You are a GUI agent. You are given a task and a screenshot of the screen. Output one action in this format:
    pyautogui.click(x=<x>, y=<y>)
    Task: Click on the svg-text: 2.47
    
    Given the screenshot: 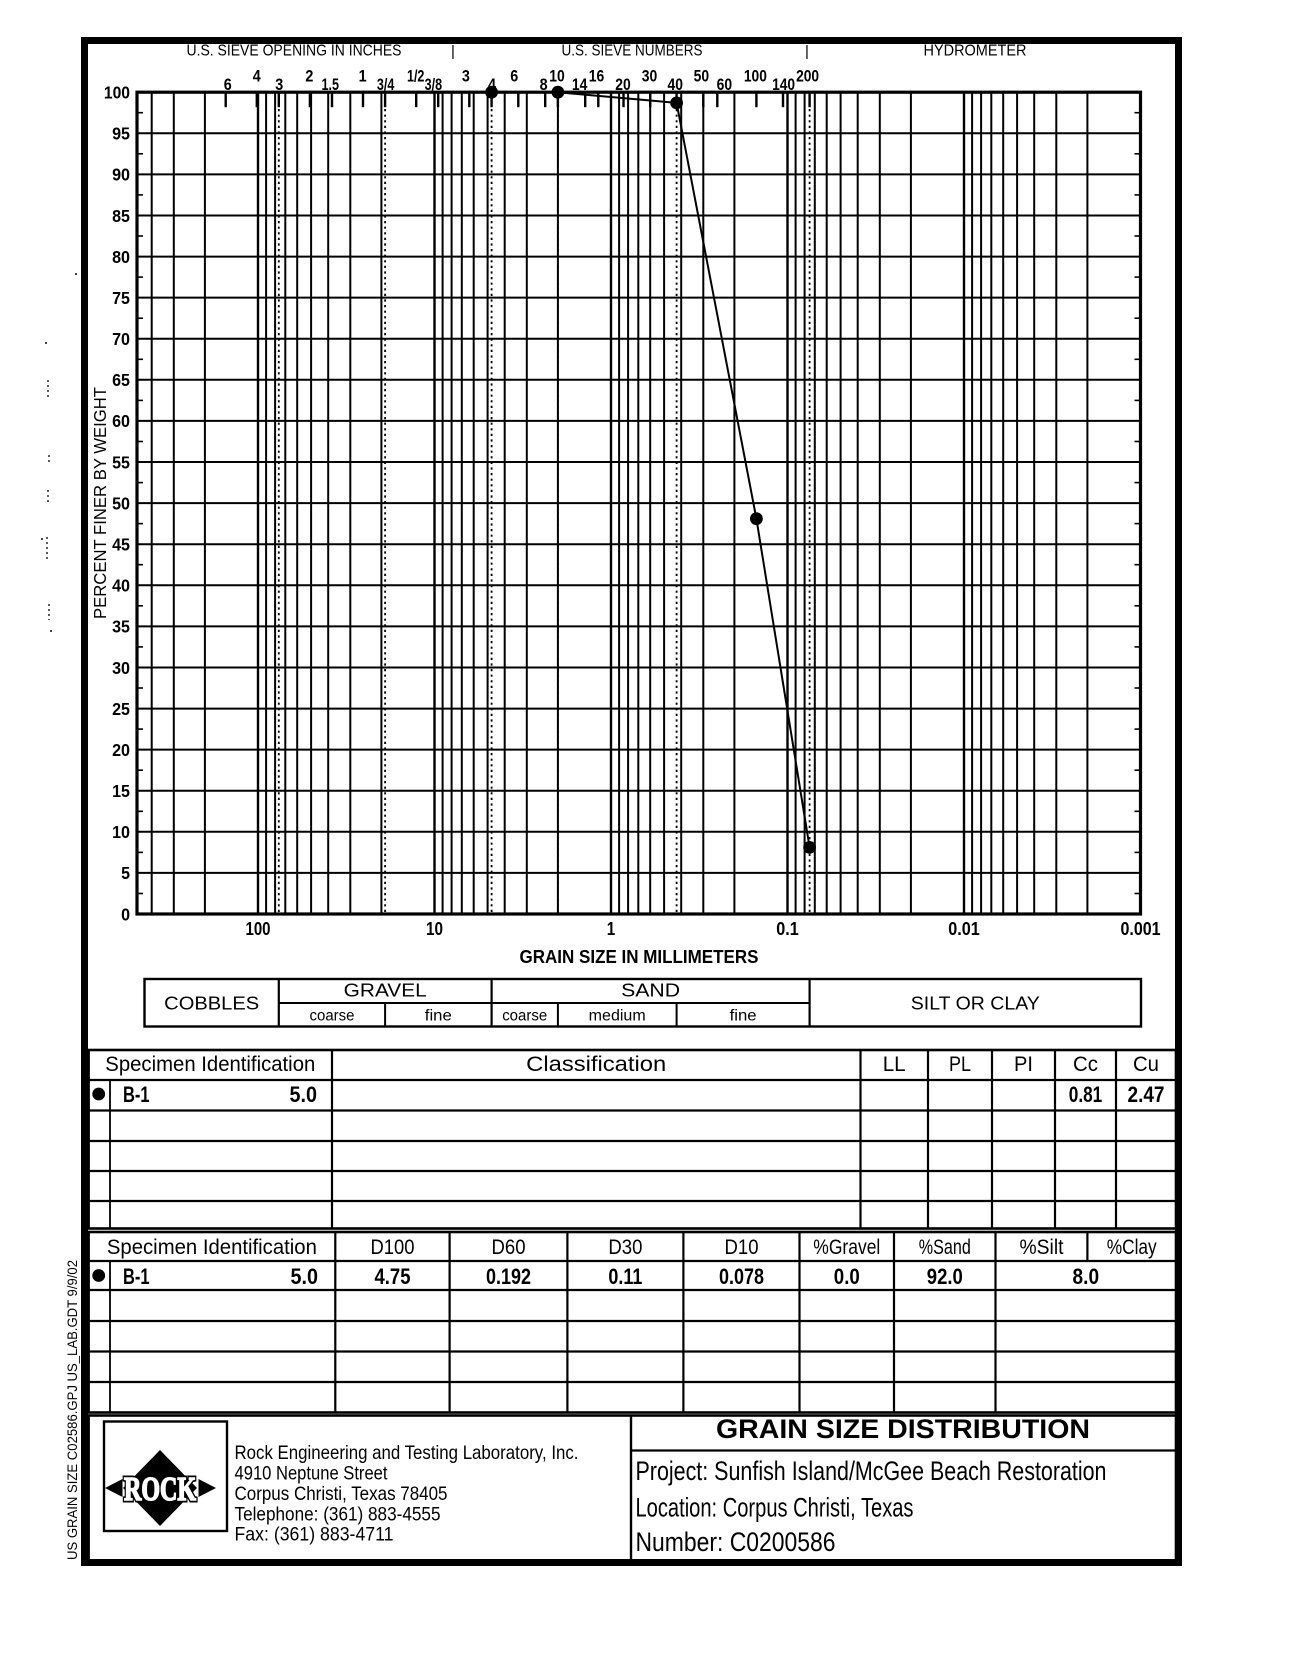 What is the action you would take?
    pyautogui.click(x=1146, y=1094)
    